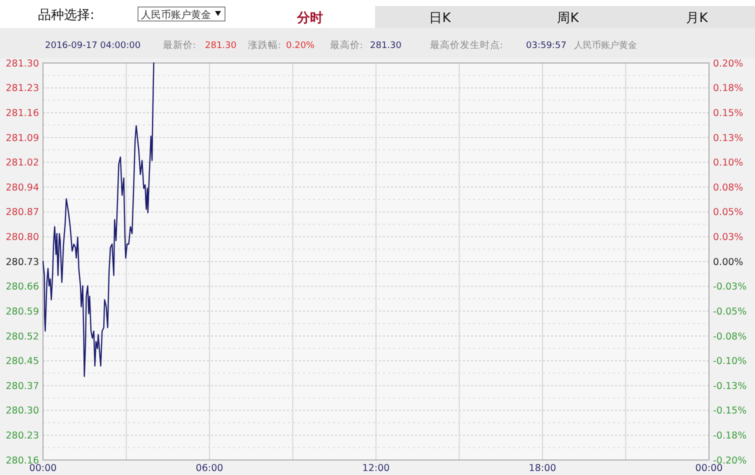  What do you see at coordinates (730, 287) in the screenshot?
I see `y2-tick-label: -0.03%` at bounding box center [730, 287].